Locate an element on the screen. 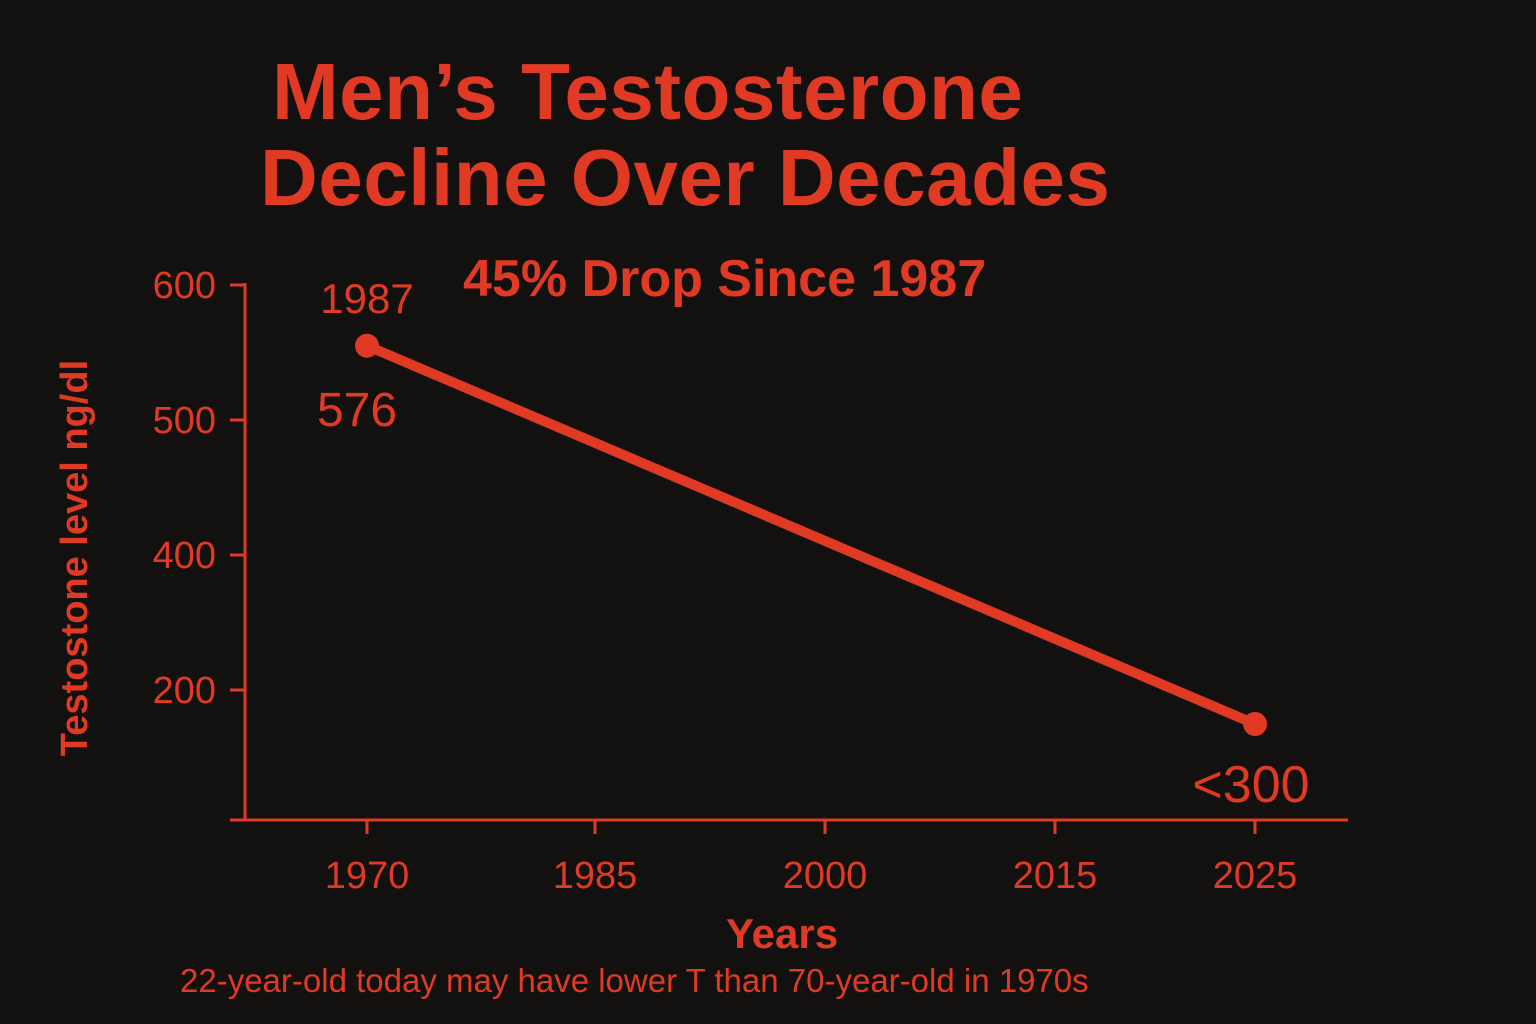 Image resolution: width=1536 pixels, height=1024 pixels. y-tick-label: 200 is located at coordinates (184, 691).